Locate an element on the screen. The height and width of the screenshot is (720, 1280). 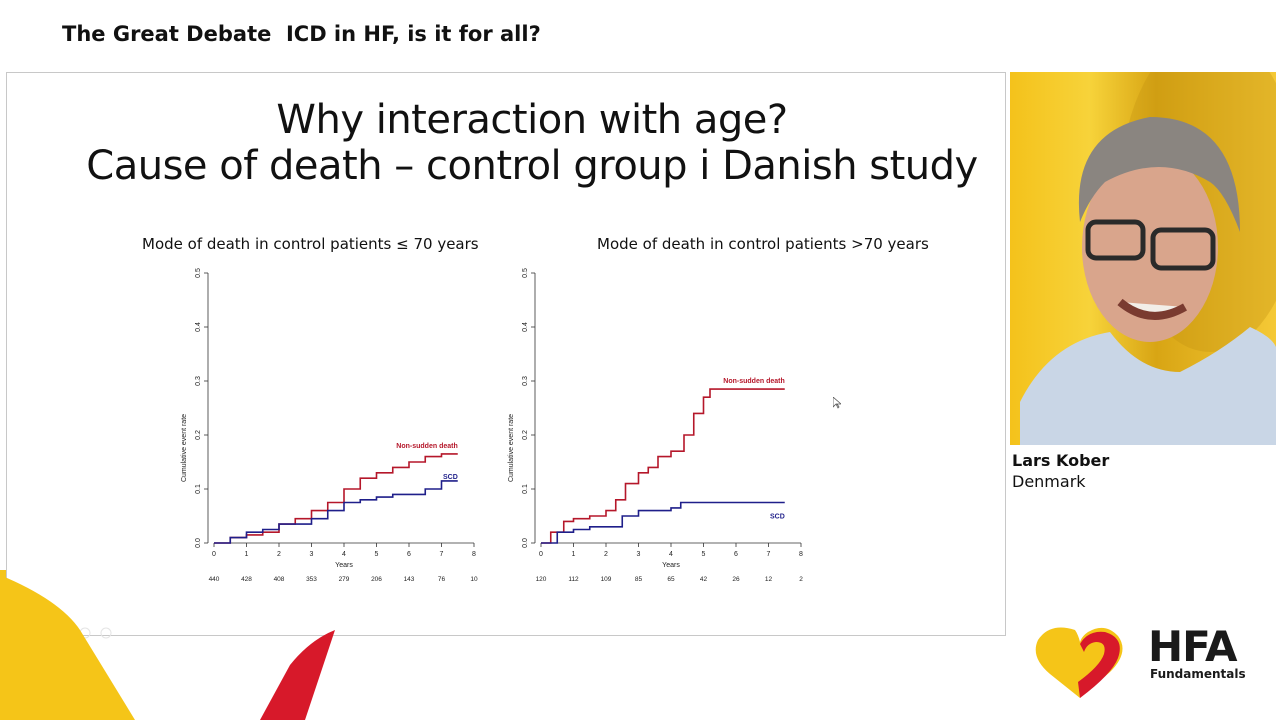
at-risk-count: 143 is located at coordinates (409, 579).